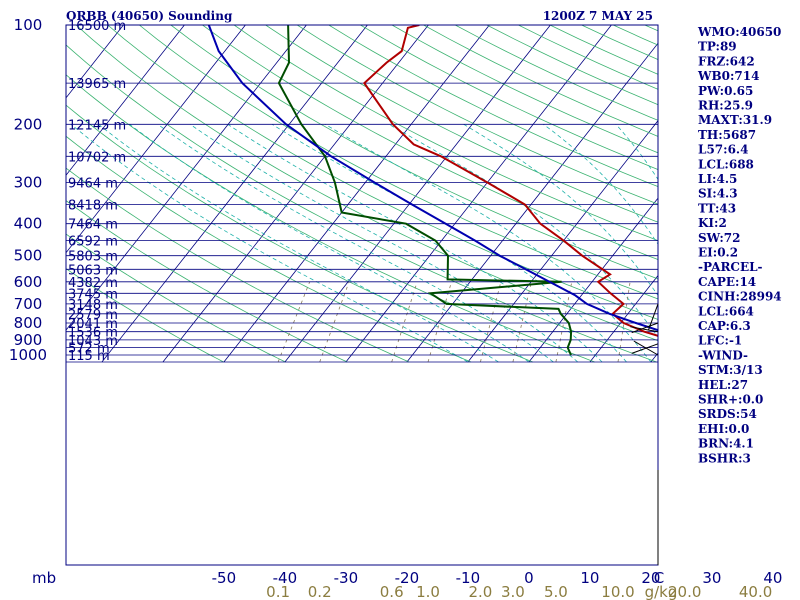 The image size is (800, 600). I want to click on temperature-tick-label: -10, so click(468, 578).